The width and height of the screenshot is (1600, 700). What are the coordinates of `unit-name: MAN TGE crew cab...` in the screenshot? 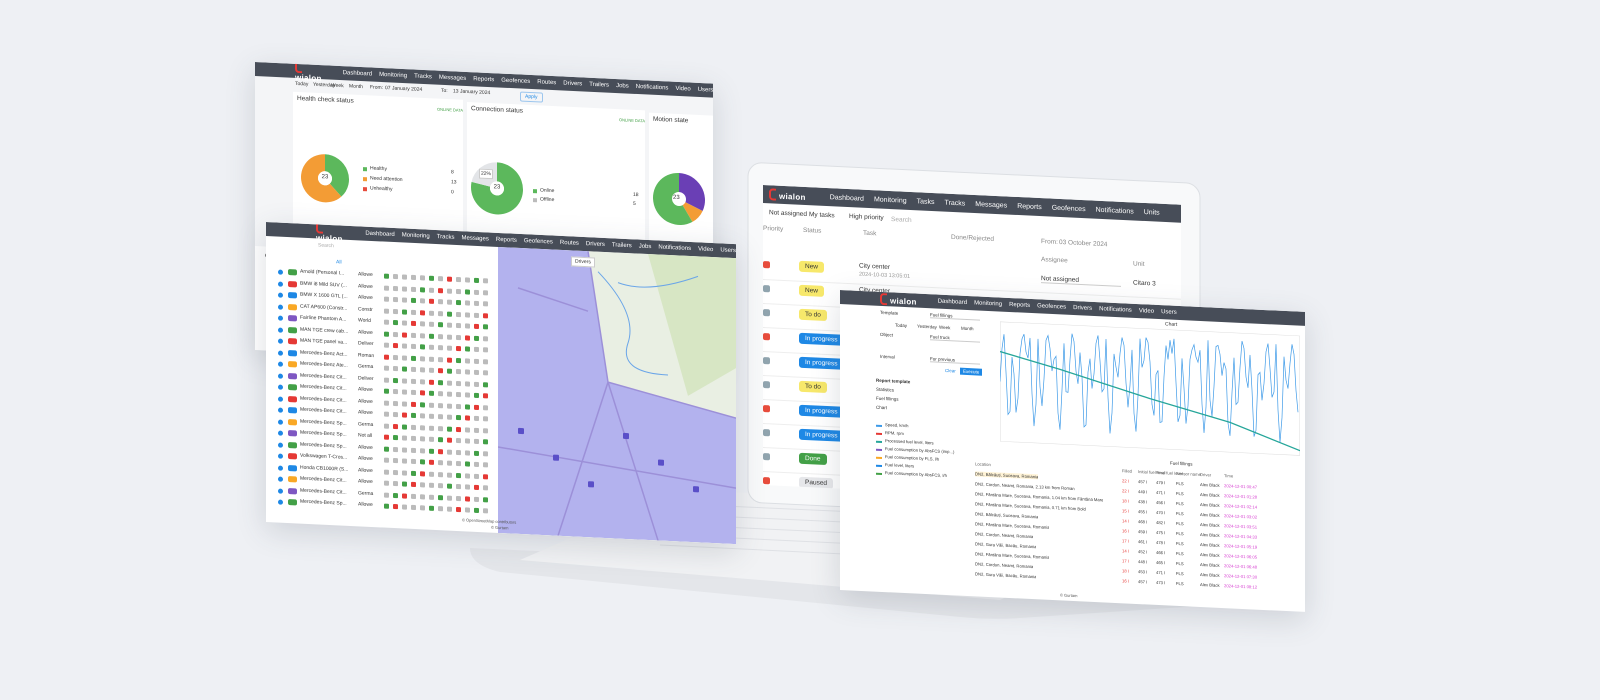 It's located at (324, 330).